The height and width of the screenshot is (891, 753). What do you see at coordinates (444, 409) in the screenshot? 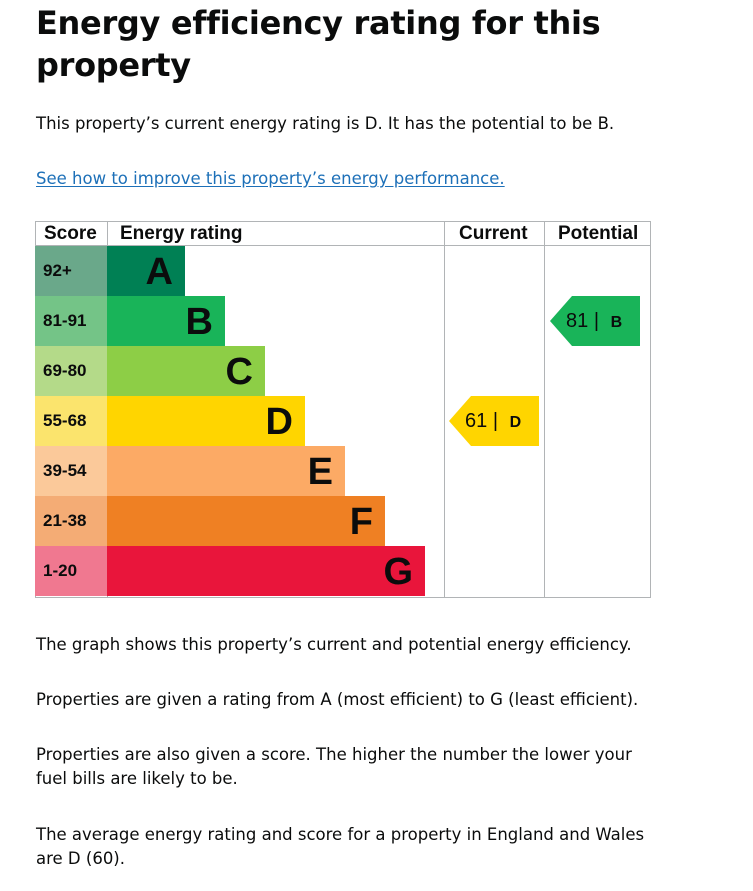
I see `current-column-divider` at bounding box center [444, 409].